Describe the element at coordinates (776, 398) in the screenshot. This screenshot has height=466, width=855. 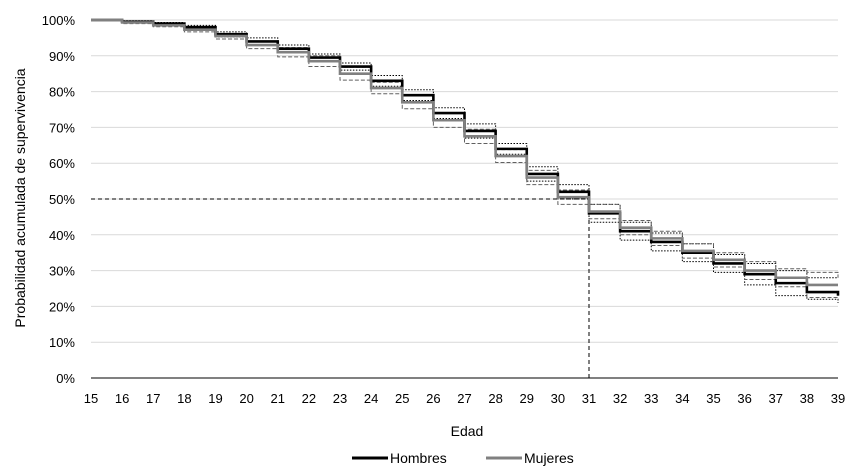
I see `x-tick-label: 37` at that location.